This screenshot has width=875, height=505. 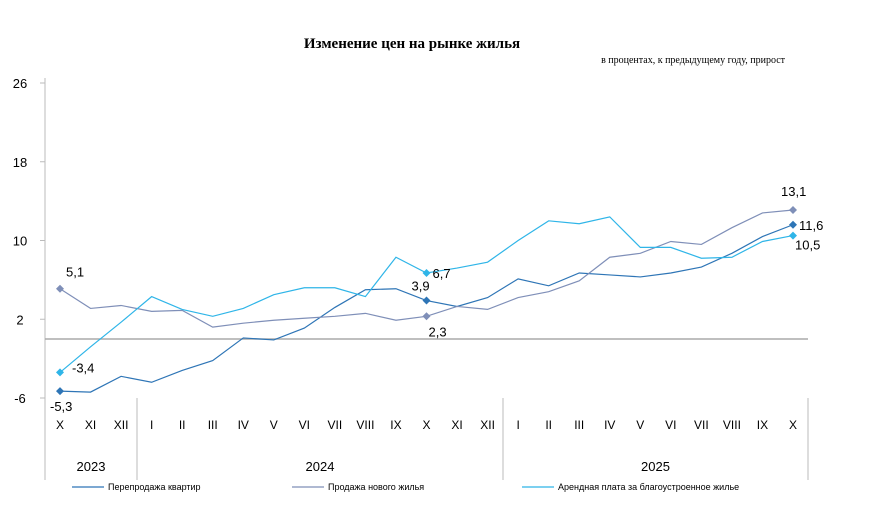 I want to click on data-label: 10,5, so click(x=807, y=245).